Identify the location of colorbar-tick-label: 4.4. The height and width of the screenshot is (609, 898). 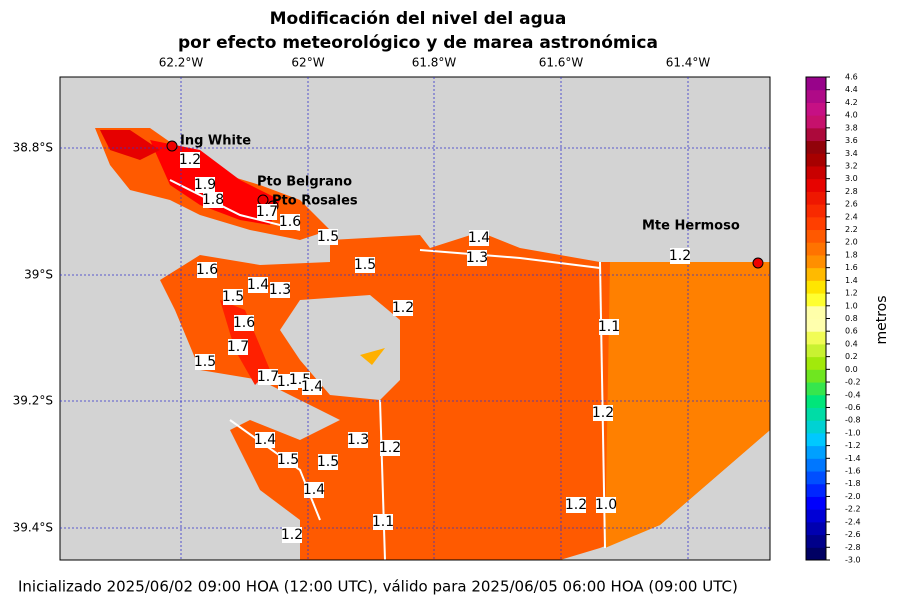
(851, 89).